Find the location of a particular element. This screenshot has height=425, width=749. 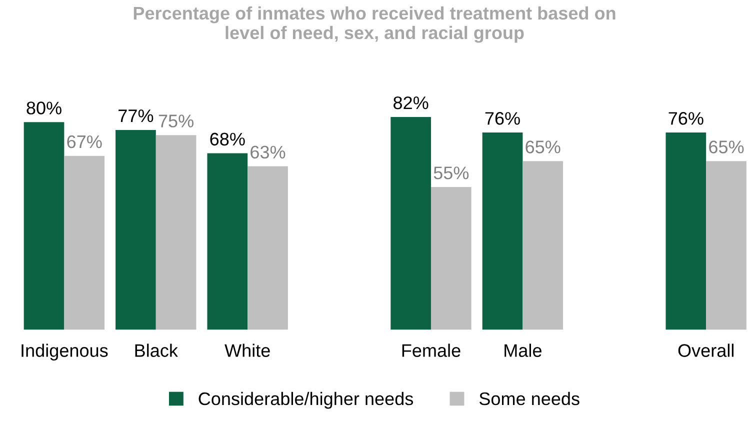

data-label: 77% is located at coordinates (136, 115).